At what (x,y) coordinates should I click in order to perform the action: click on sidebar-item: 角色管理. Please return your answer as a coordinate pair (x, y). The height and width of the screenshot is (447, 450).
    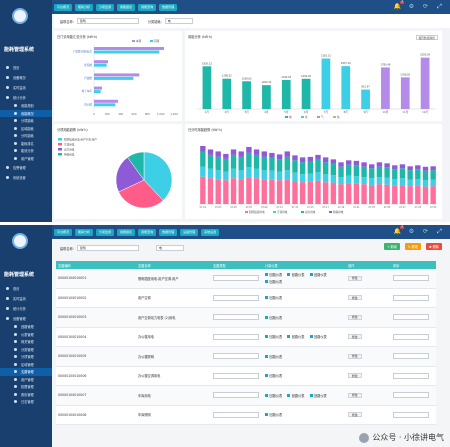
    Looking at the image, I should click on (26, 395).